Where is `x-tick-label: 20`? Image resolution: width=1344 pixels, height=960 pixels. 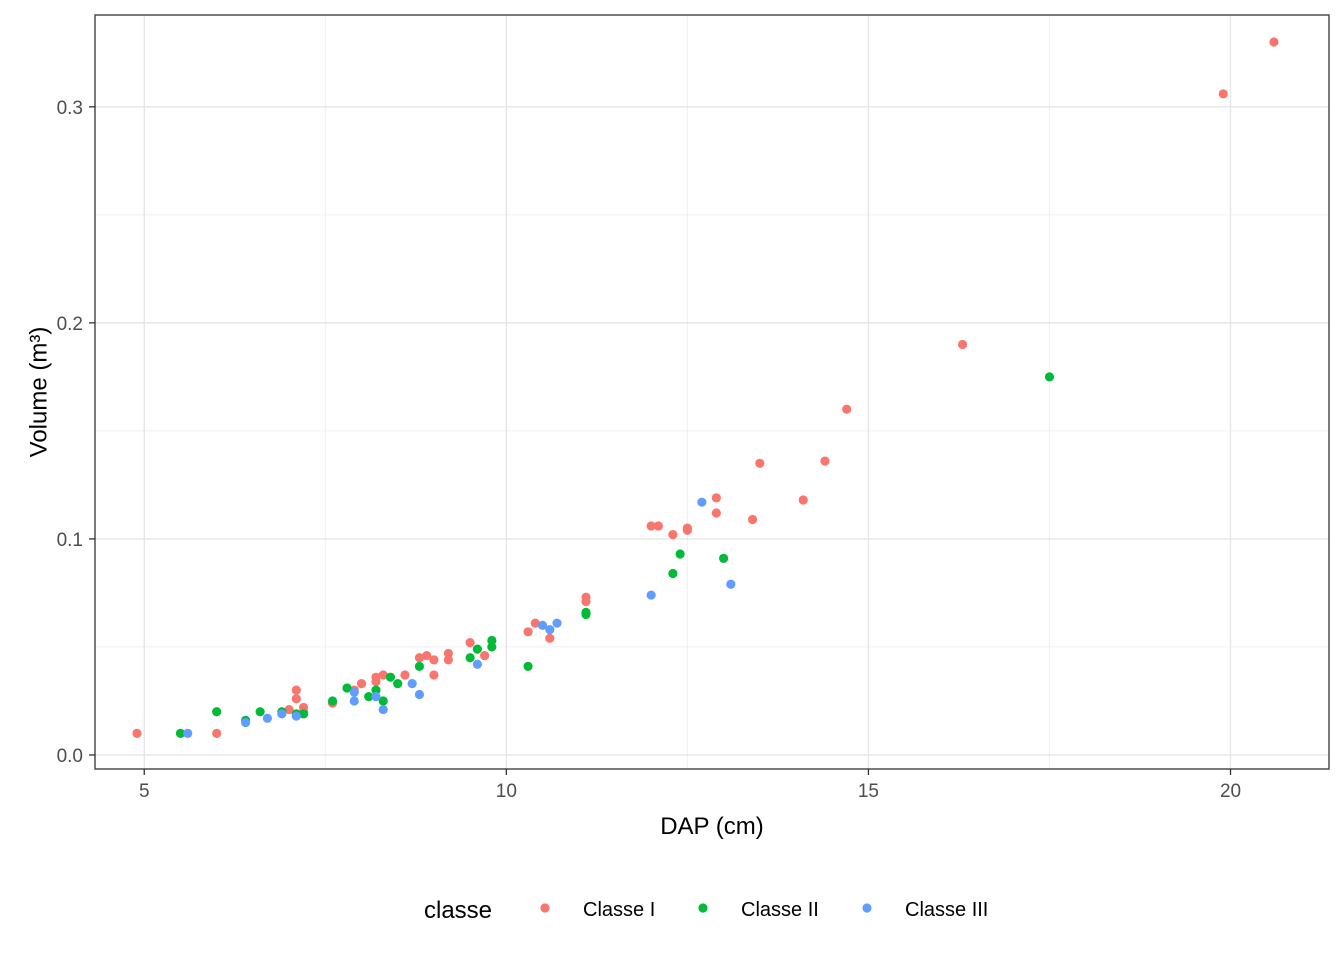
x-tick-label: 20 is located at coordinates (1230, 791).